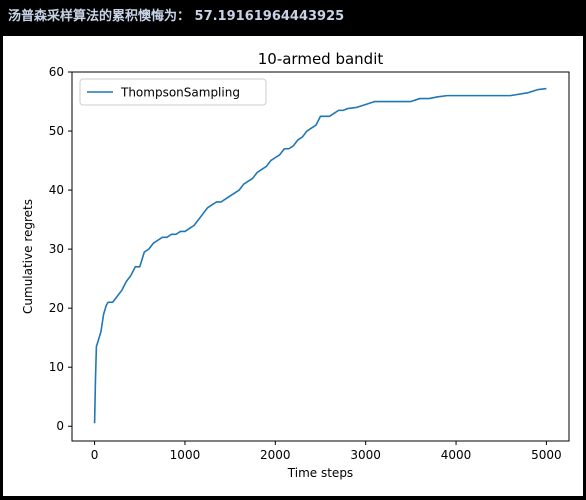 The height and width of the screenshot is (500, 586). I want to click on chart-title: 10-armed bandit, so click(321, 59).